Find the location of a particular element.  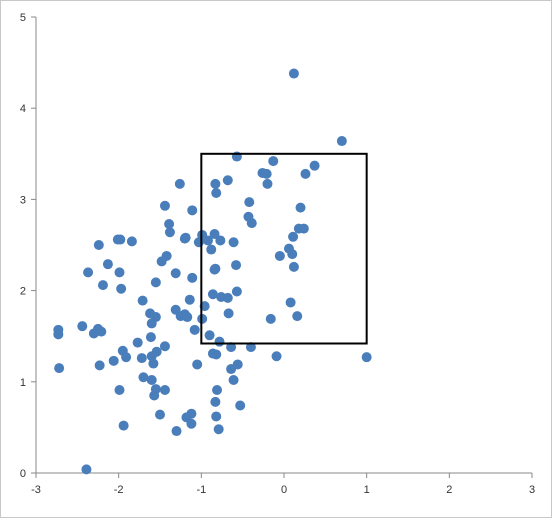

x-tick-label: -3 is located at coordinates (36, 490).